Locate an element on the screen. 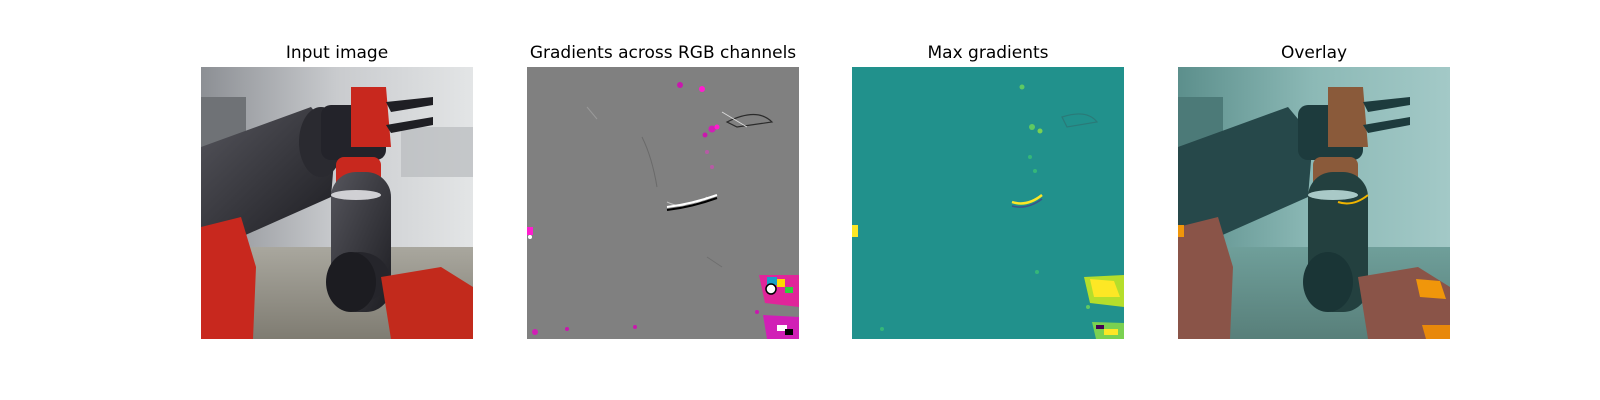 The image size is (1600, 400). panel-title: Input image is located at coordinates (337, 53).